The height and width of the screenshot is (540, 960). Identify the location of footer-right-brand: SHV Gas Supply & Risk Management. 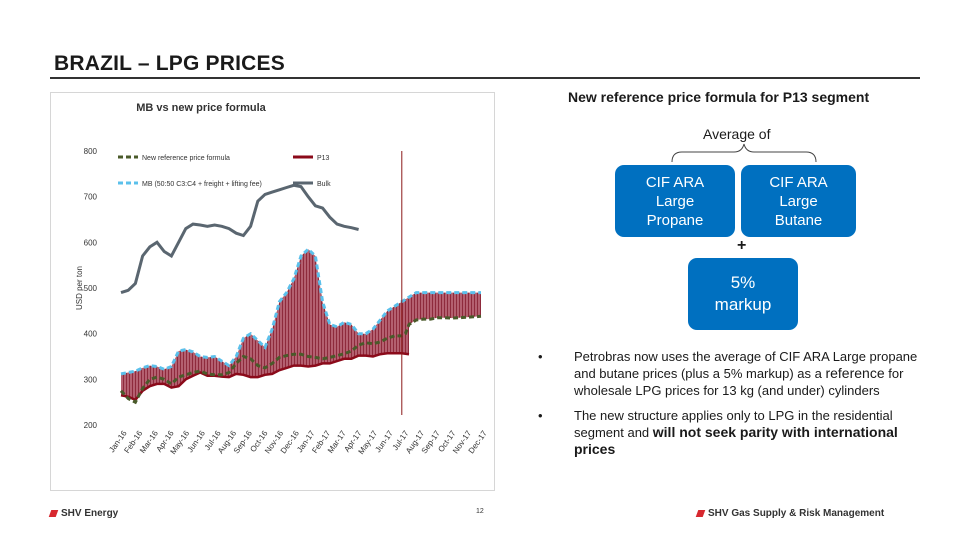
(790, 513).